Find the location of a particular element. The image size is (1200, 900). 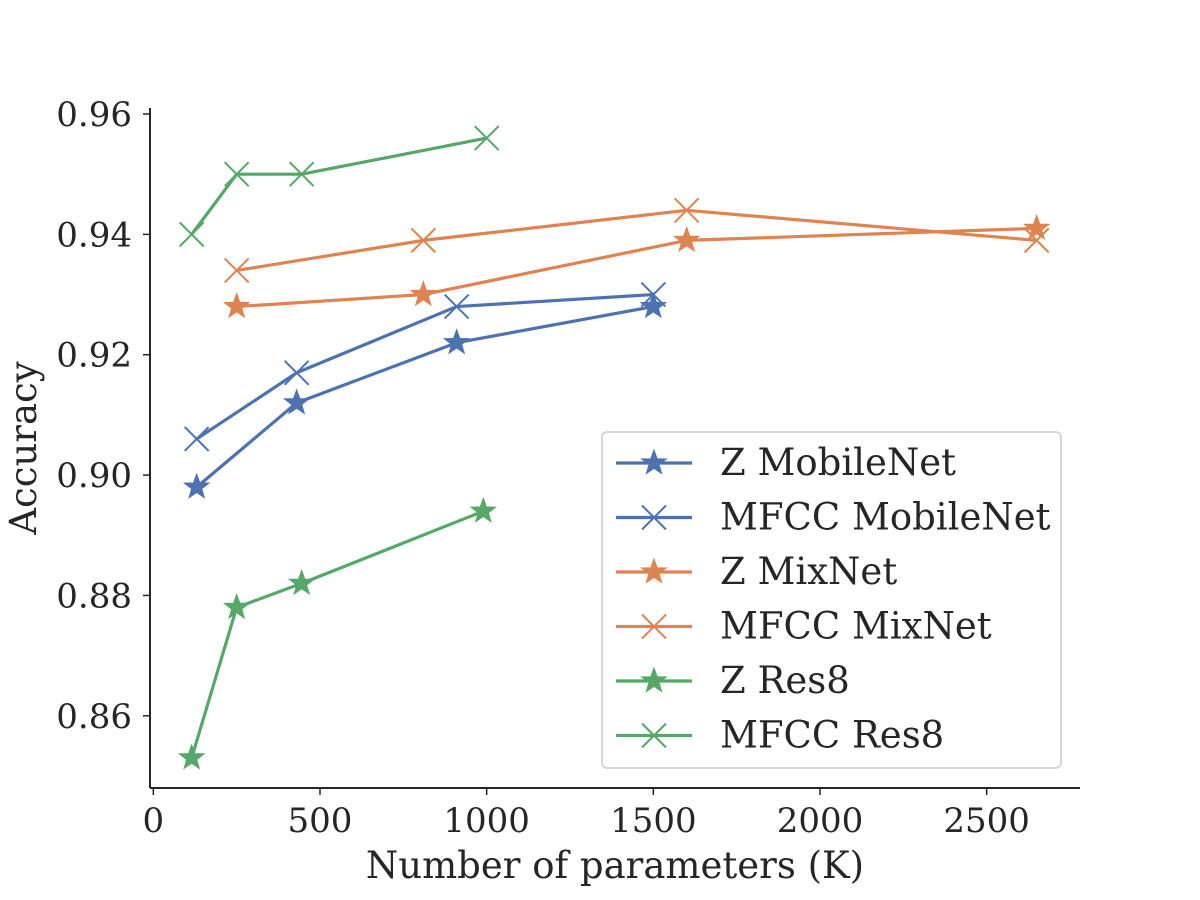

series-z-mixnet is located at coordinates (636, 266).